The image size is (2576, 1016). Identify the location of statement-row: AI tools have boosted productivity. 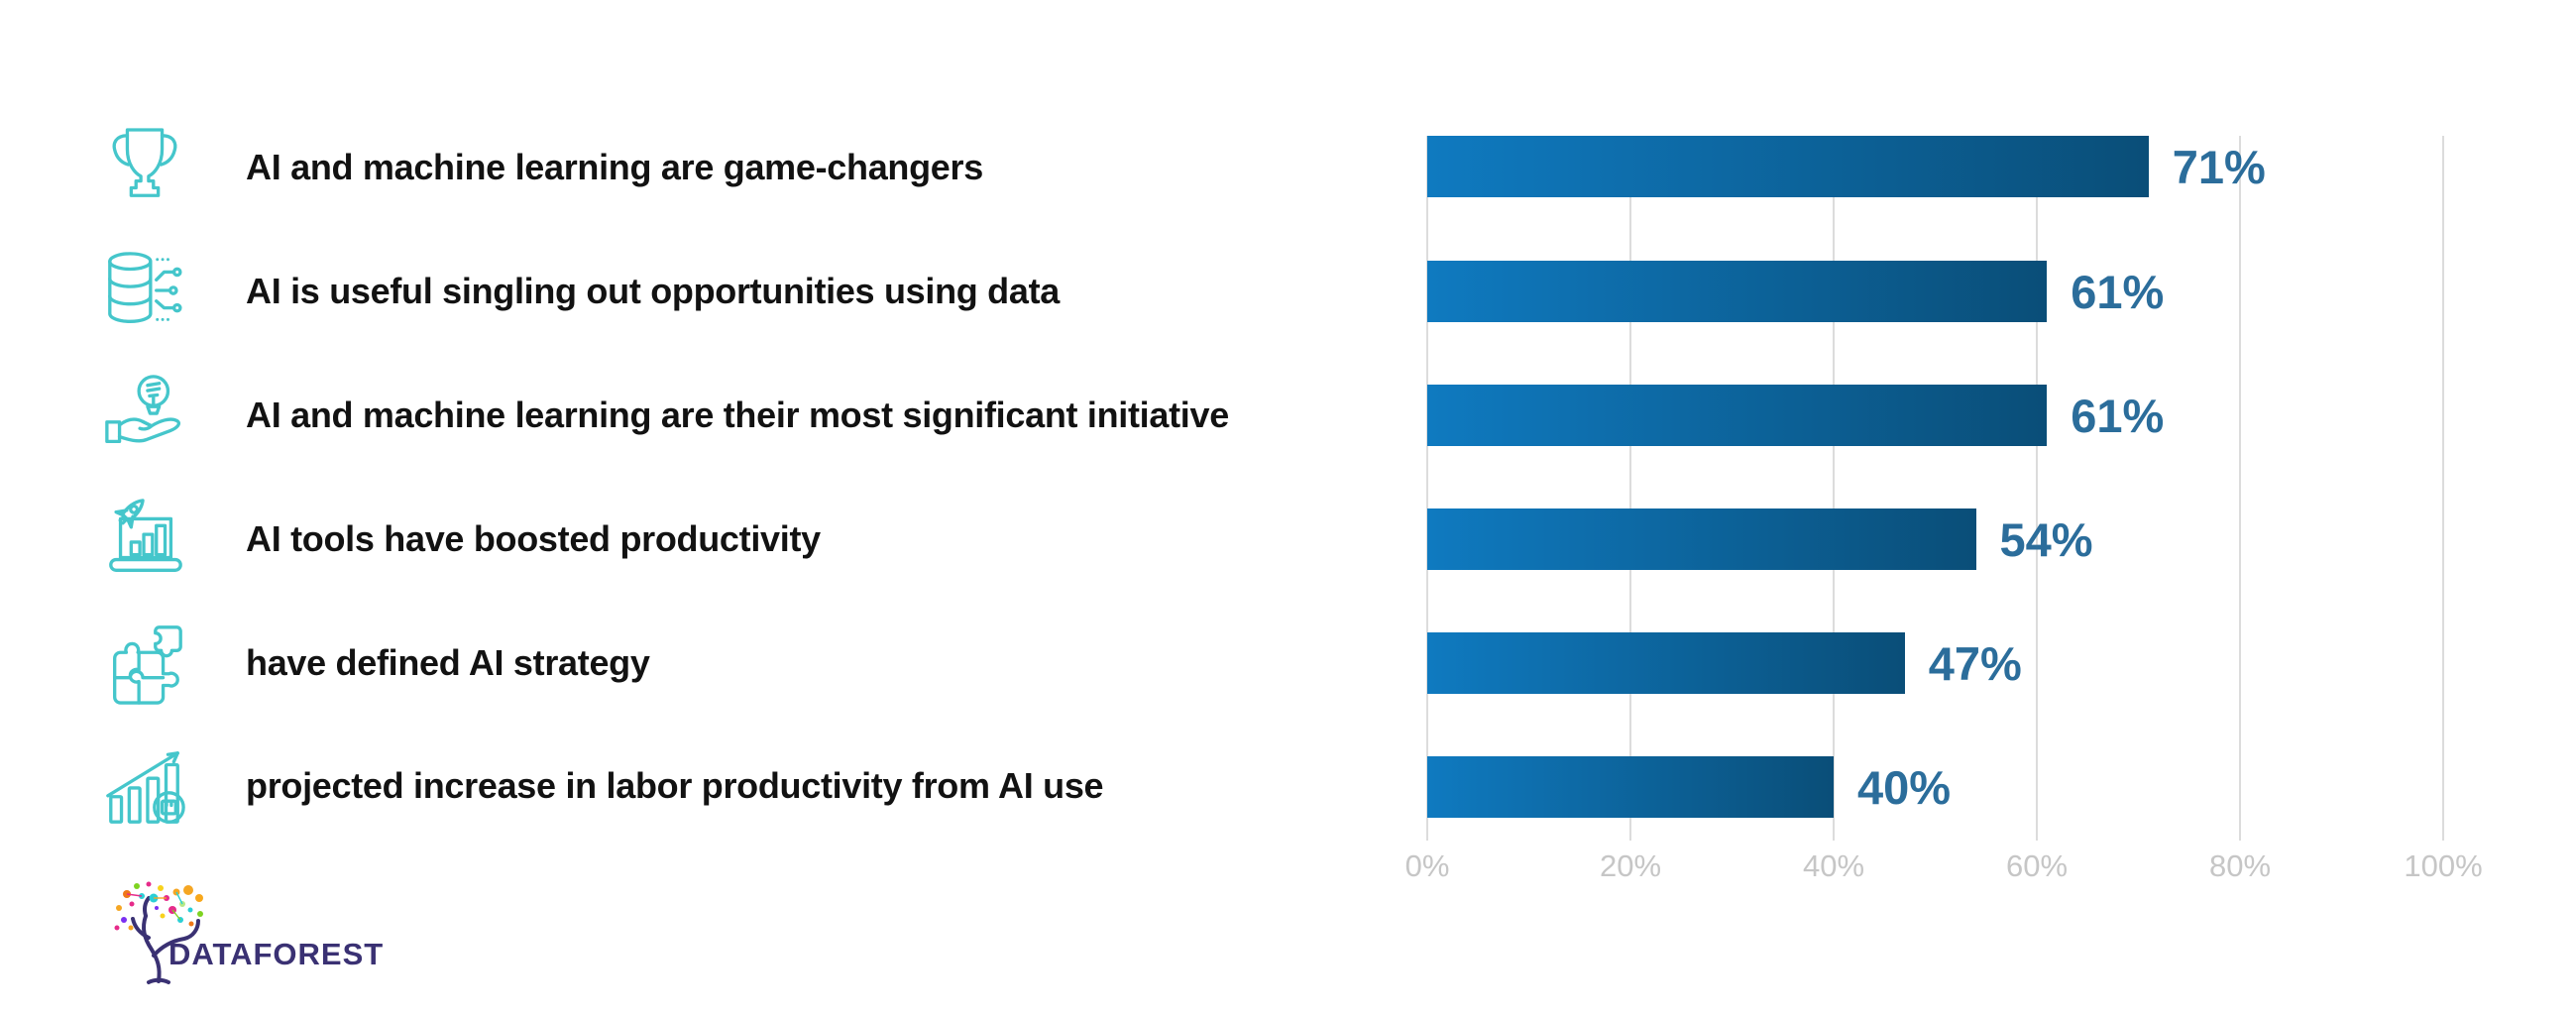
(758, 539).